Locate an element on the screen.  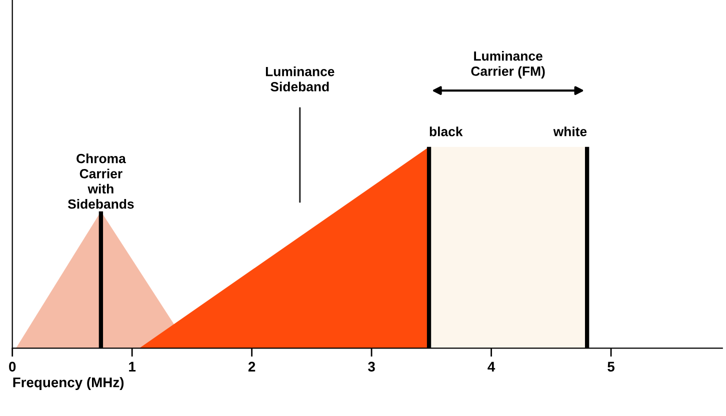
x-tick-label: 5 is located at coordinates (611, 367).